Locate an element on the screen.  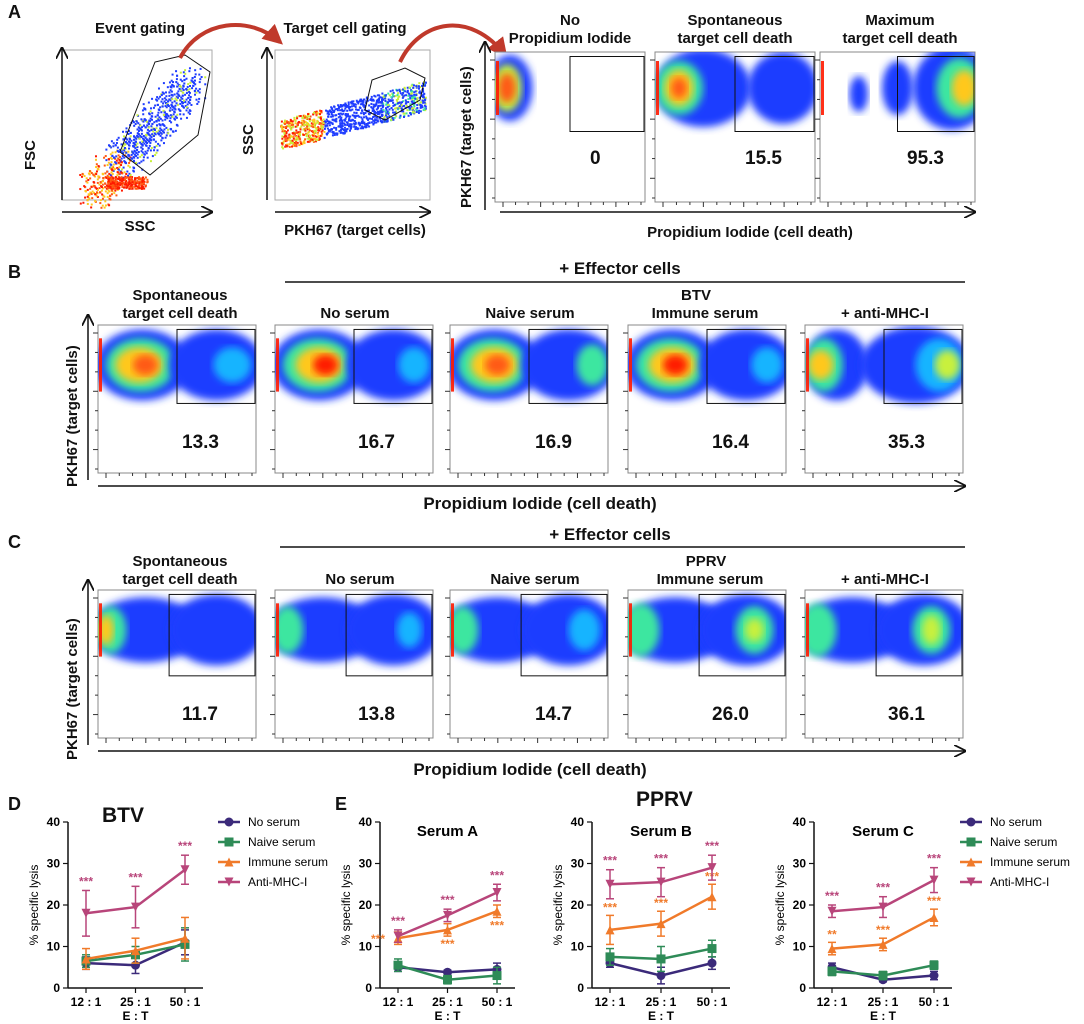
panel-a-ylabel: PKH67 (target cells) is located at coordinates (466, 137).